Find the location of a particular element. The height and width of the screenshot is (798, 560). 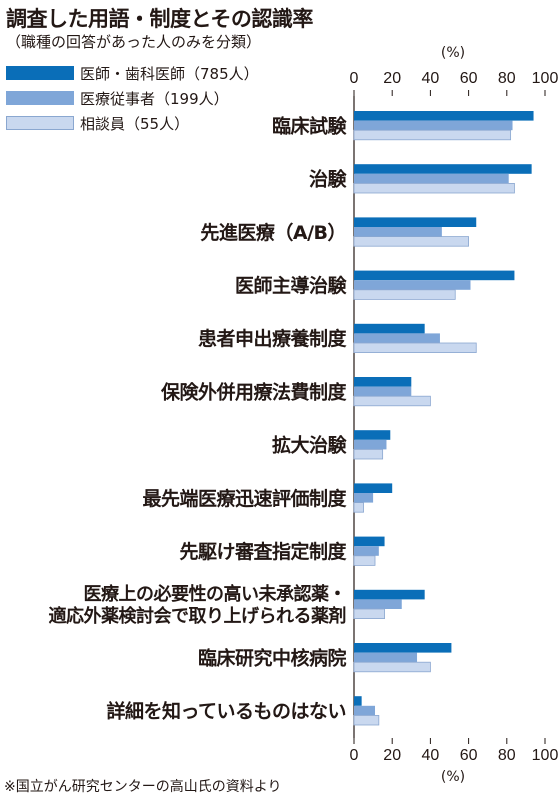

top-tick-label: 60 is located at coordinates (469, 78).